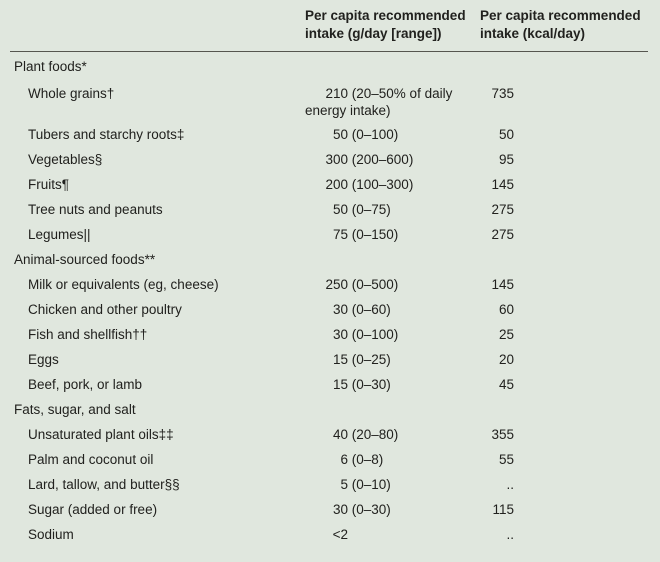 The image size is (660, 562). What do you see at coordinates (373, 33) in the screenshot?
I see `header-gday-line2: intake (g/day [range])` at bounding box center [373, 33].